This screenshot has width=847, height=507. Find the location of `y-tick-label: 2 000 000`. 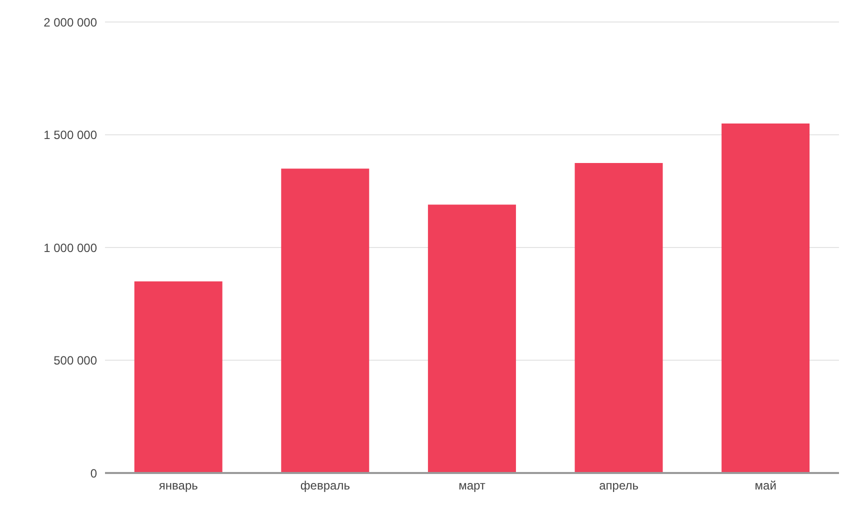

y-tick-label: 2 000 000 is located at coordinates (71, 22).